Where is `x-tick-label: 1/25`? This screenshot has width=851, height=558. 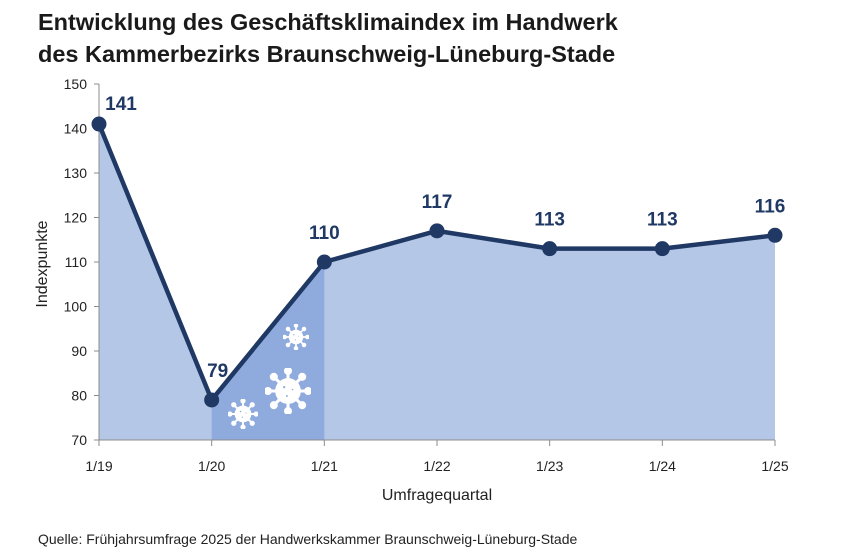 x-tick-label: 1/25 is located at coordinates (774, 466).